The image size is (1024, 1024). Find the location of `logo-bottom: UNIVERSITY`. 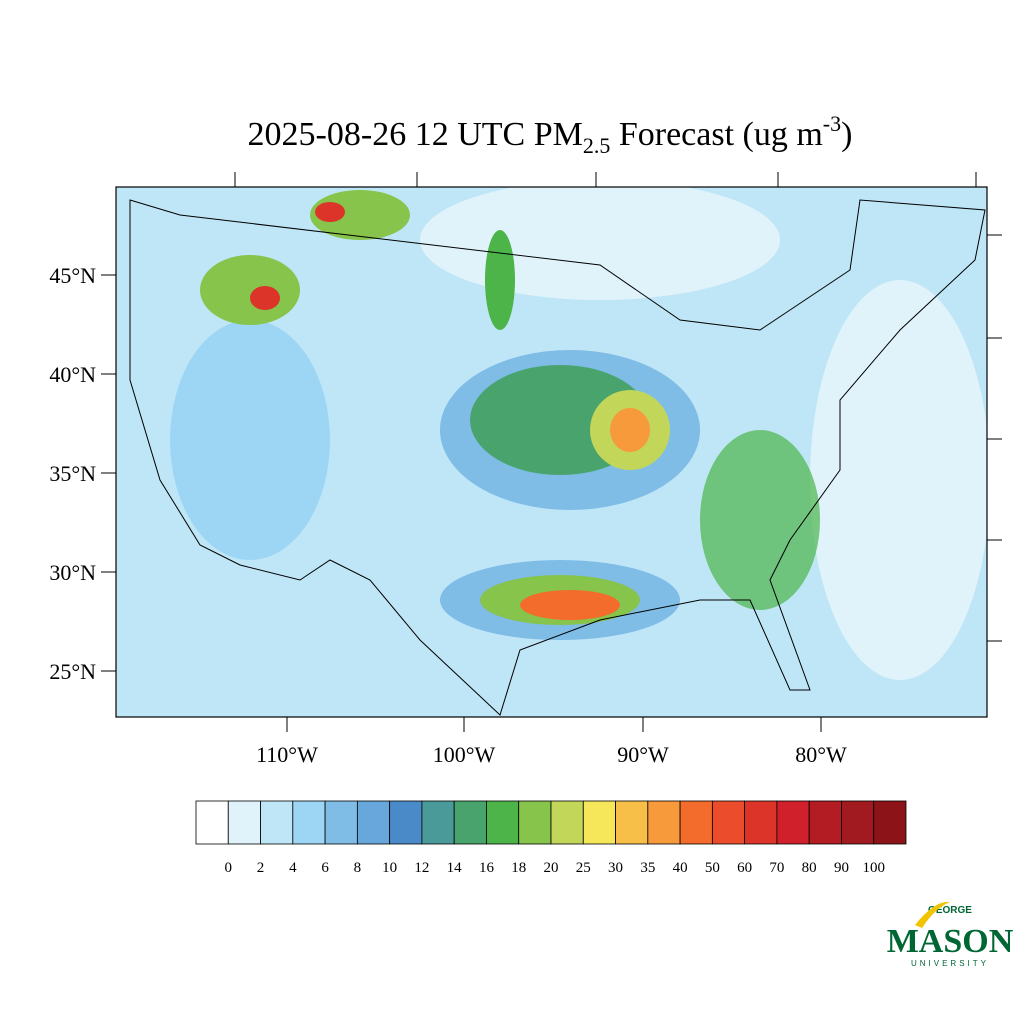

logo-bottom: UNIVERSITY is located at coordinates (950, 963).